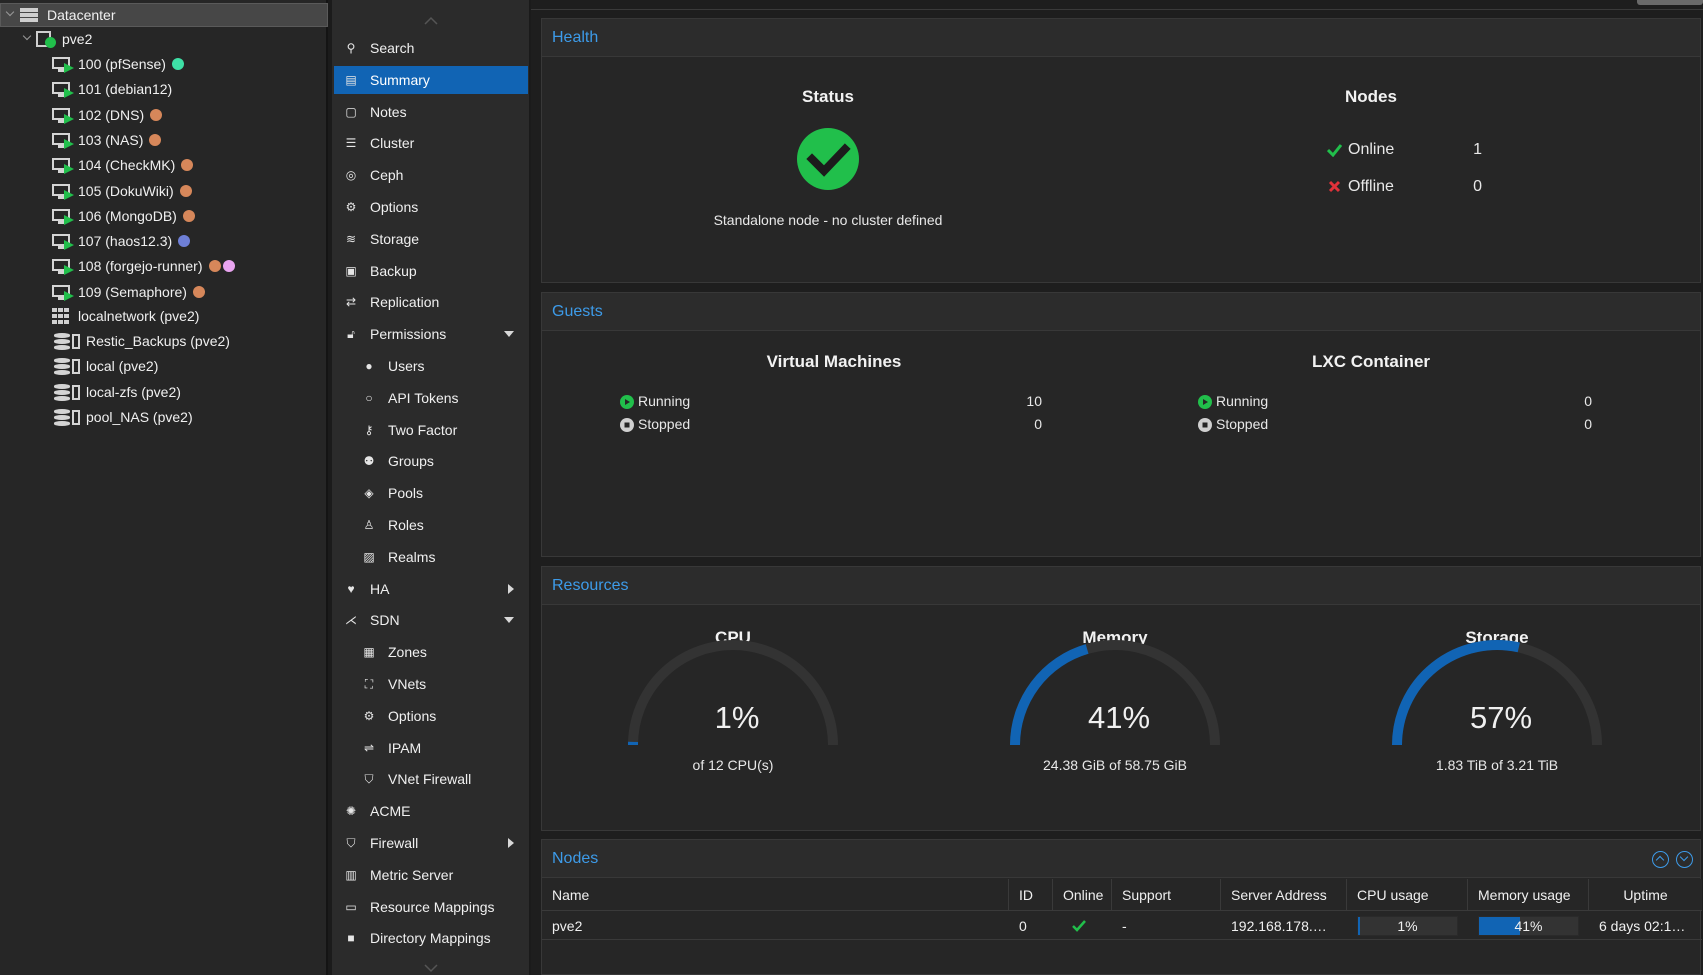 This screenshot has width=1703, height=975. Describe the element at coordinates (775, 895) in the screenshot. I see `column-header-name: Name` at that location.